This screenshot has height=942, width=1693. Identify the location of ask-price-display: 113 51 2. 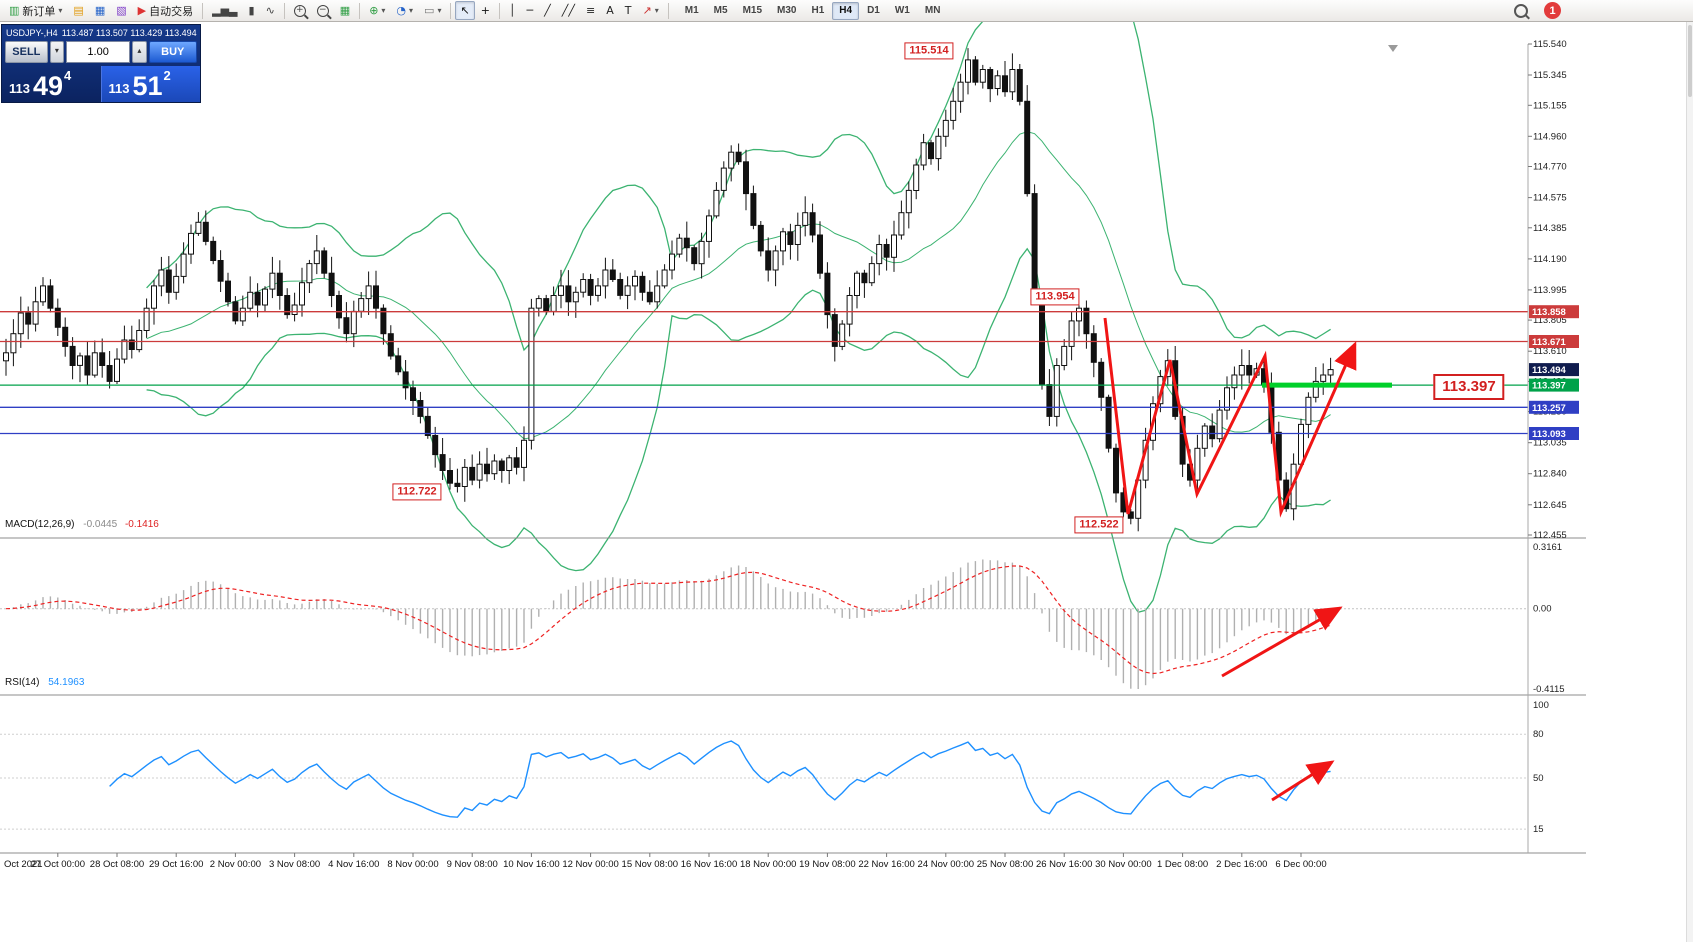
(150, 84).